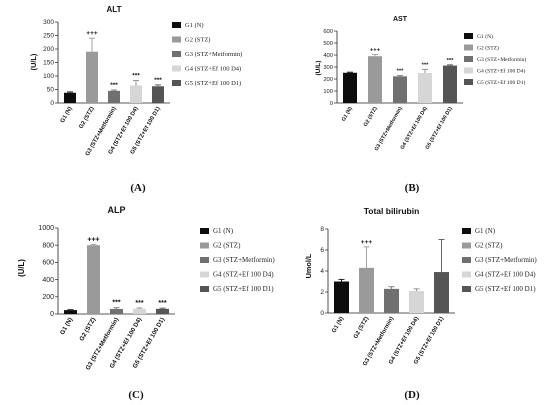 This screenshot has height=405, width=550. I want to click on y-tick-label: 500, so click(328, 44).